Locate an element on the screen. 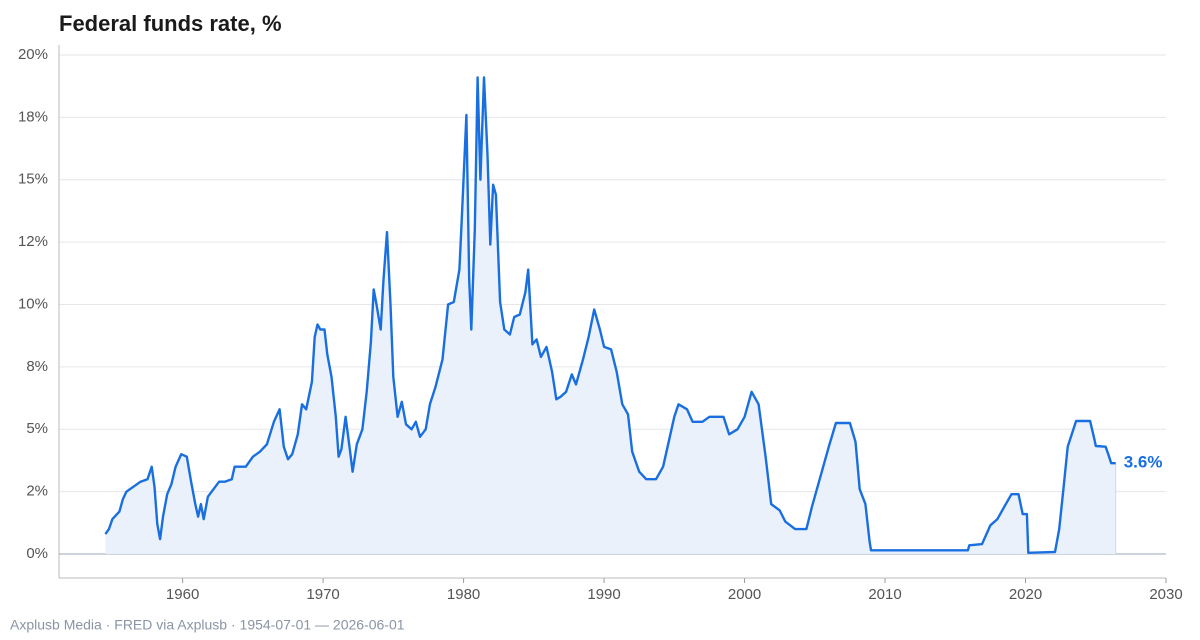  x-tick-label: 2010 is located at coordinates (884, 594).